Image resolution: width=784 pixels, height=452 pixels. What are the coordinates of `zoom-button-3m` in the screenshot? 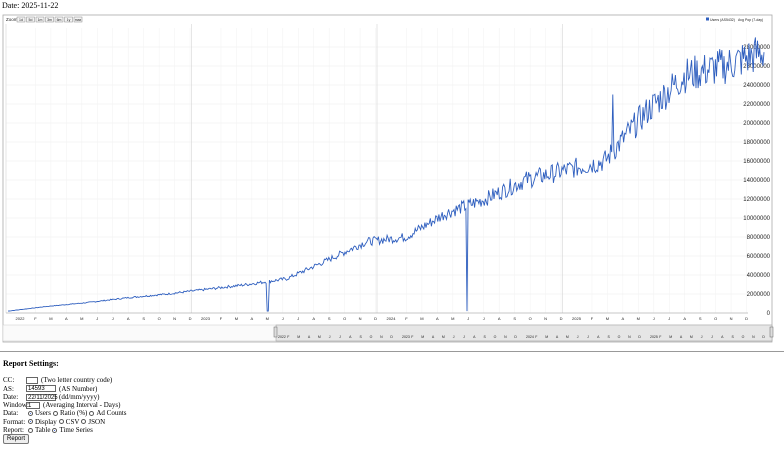 It's located at (49, 19).